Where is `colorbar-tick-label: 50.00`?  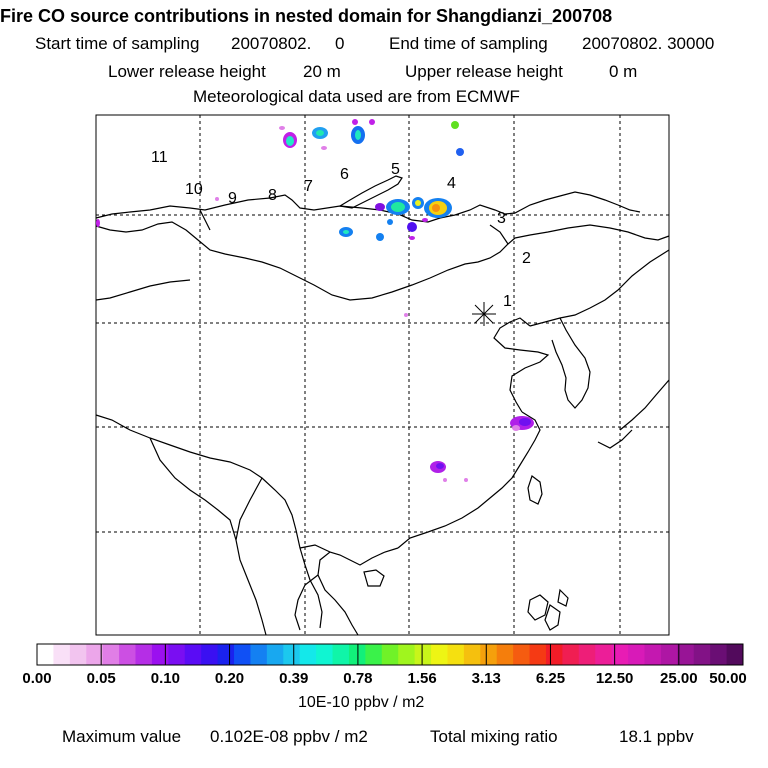
colorbar-tick-label: 50.00 is located at coordinates (728, 678).